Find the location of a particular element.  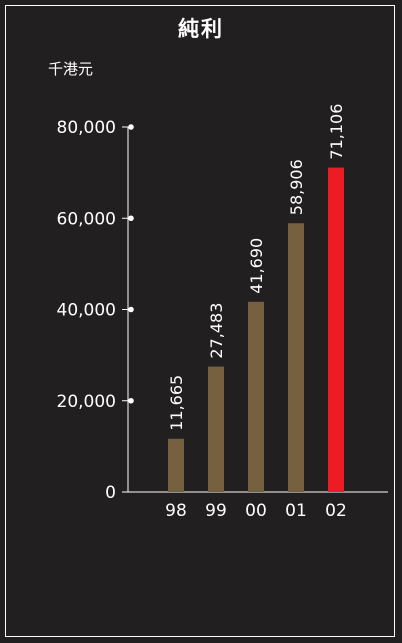

value-label-99: 27,483 is located at coordinates (216, 331).